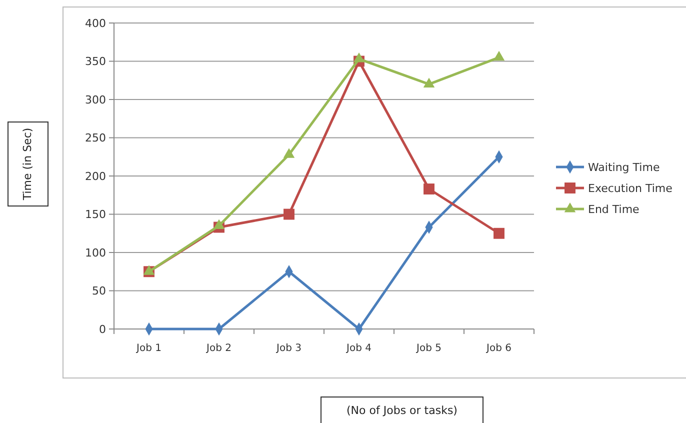  I want to click on y-tick-label: 400, so click(95, 23).